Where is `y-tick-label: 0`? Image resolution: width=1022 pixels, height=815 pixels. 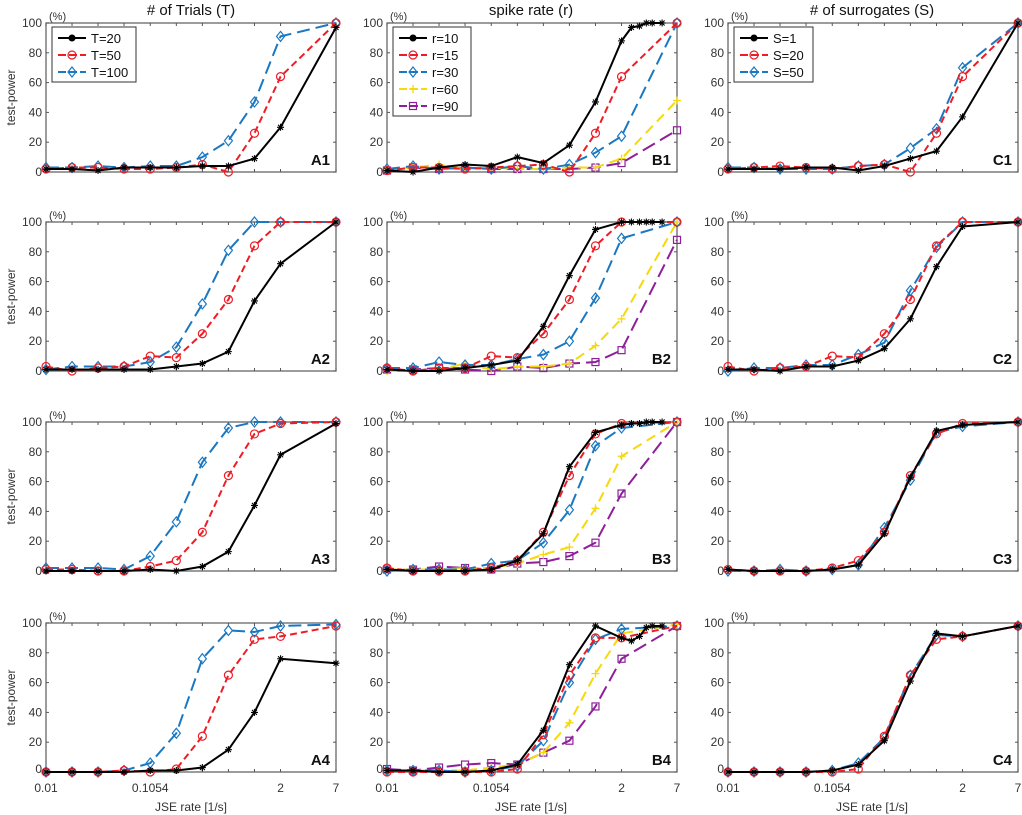
y-tick-label: 0 is located at coordinates (38, 172).